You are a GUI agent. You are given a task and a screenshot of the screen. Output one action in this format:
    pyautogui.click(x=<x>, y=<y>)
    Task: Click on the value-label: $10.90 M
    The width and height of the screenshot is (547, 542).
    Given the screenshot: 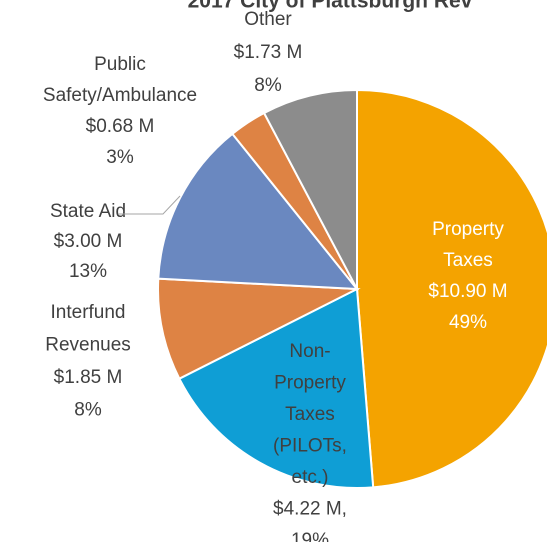 What is the action you would take?
    pyautogui.click(x=467, y=291)
    